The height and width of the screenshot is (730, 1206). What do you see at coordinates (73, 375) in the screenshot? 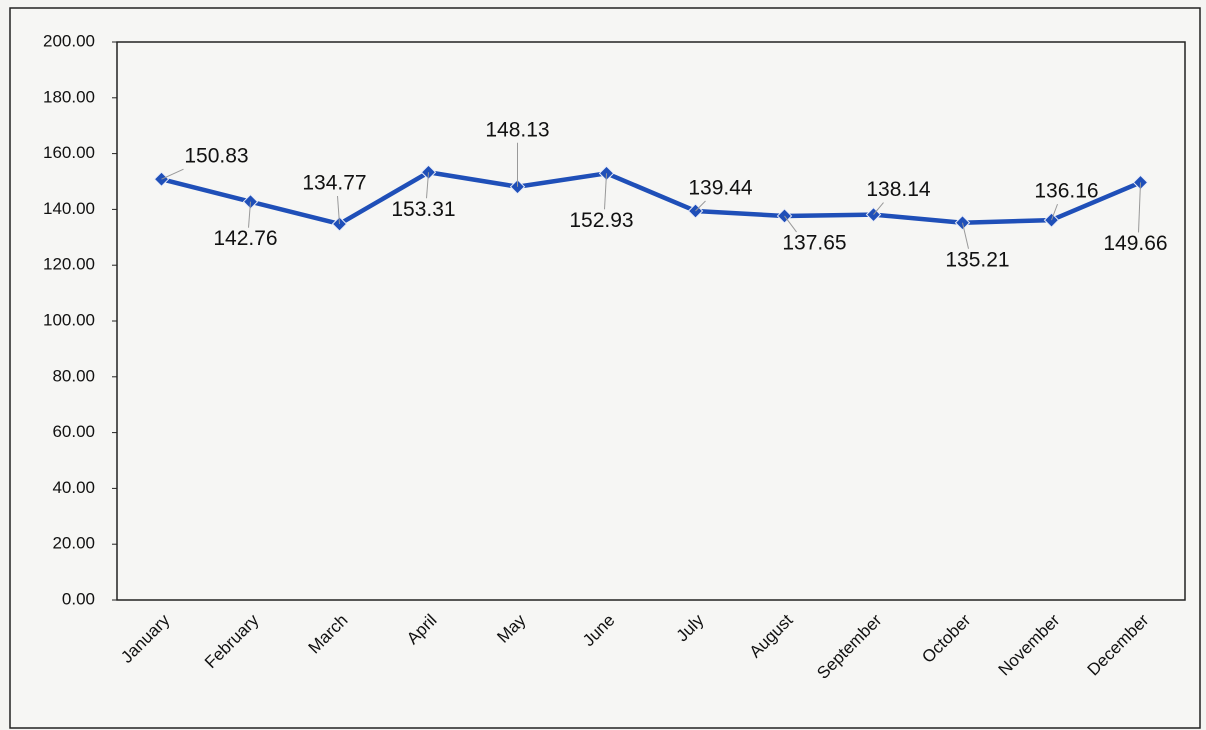
I see `y-tick-label: 80.00` at bounding box center [73, 375].